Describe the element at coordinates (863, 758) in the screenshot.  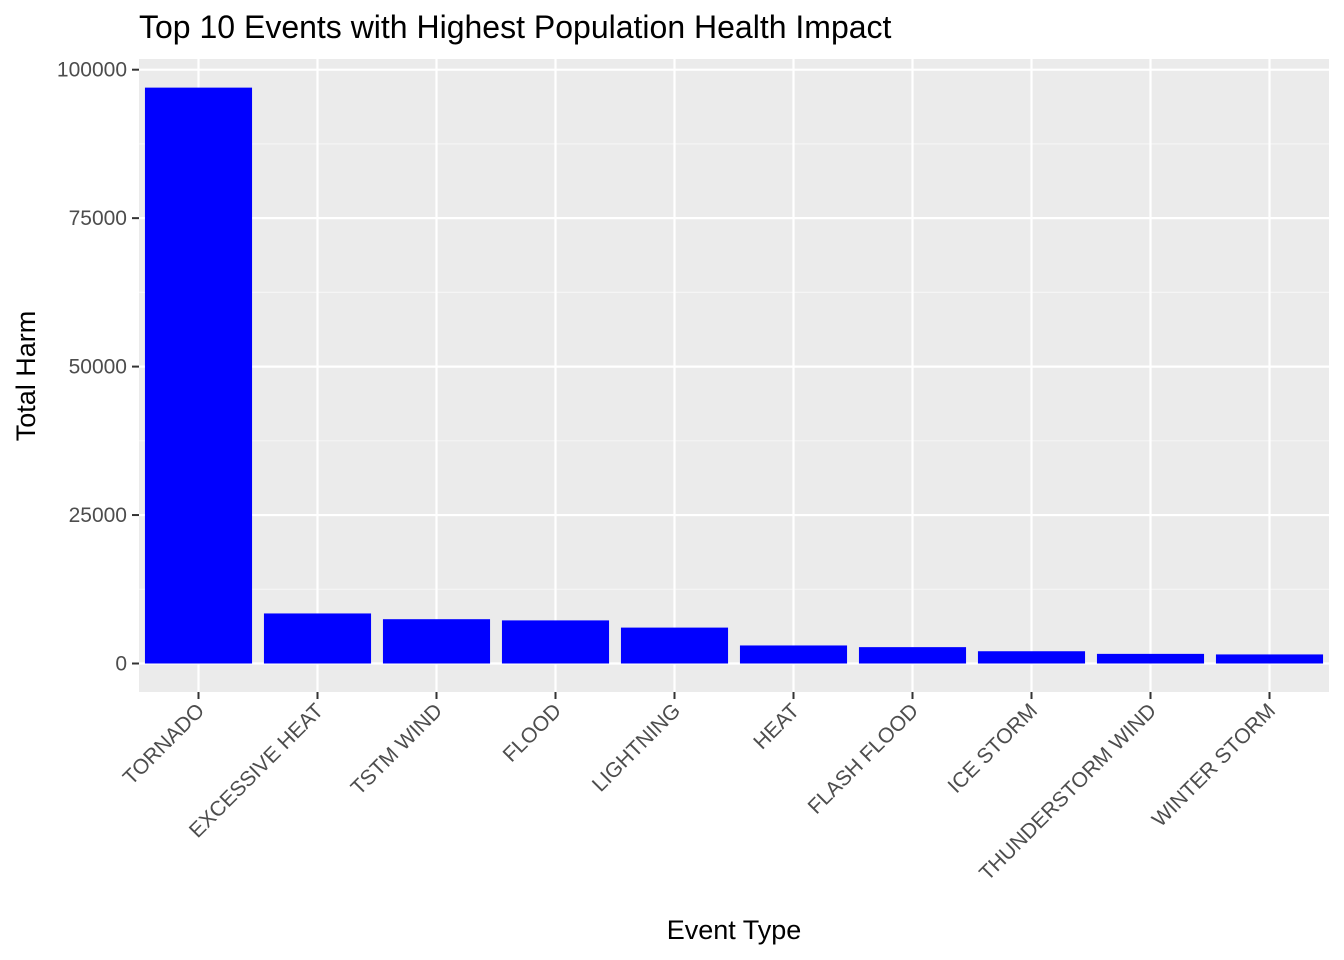
I see `x-tick-label: FLASH FLOOD` at that location.